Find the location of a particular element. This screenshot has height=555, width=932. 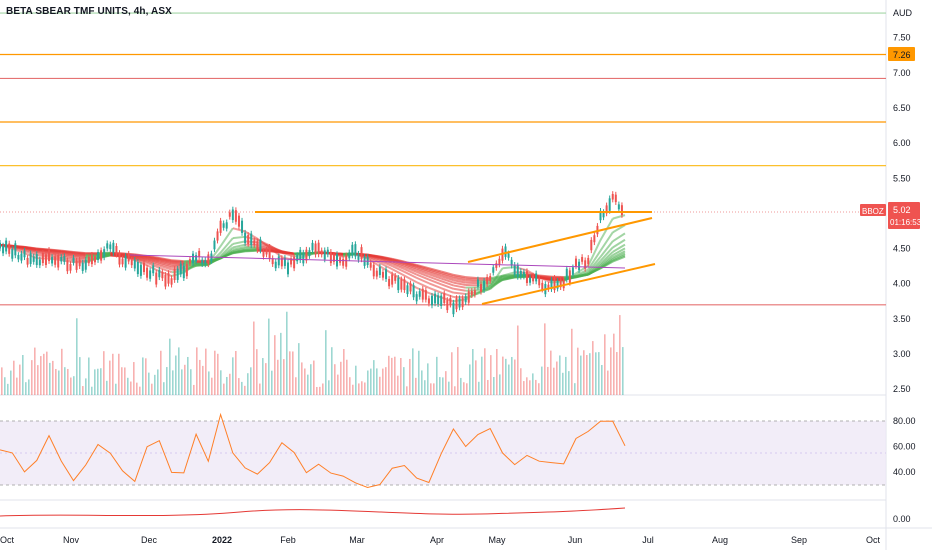

countdown-label: 01:16:53 is located at coordinates (906, 222).